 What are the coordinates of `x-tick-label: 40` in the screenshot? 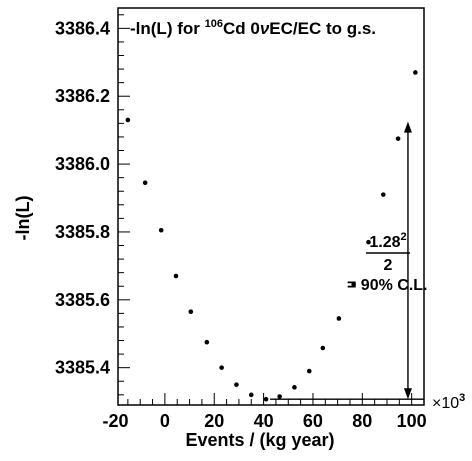 It's located at (264, 421).